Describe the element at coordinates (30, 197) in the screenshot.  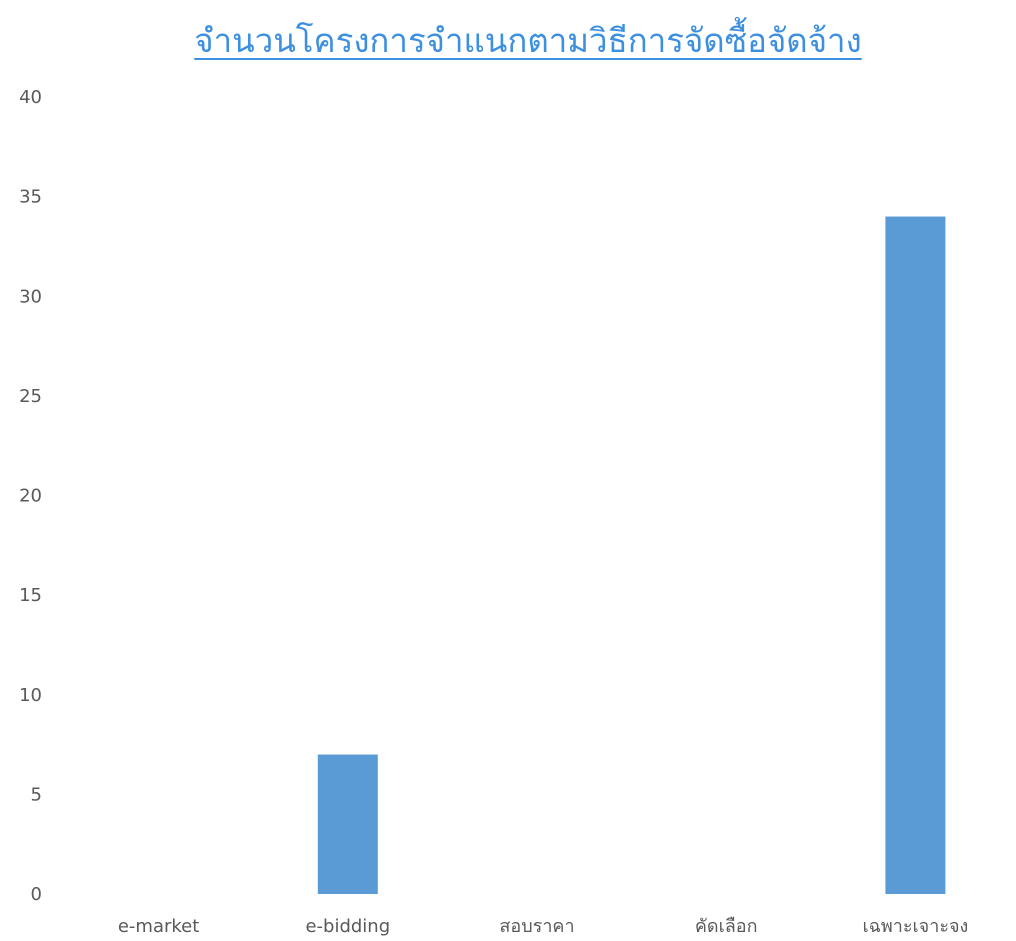
I see `y-tick-label: 35` at that location.